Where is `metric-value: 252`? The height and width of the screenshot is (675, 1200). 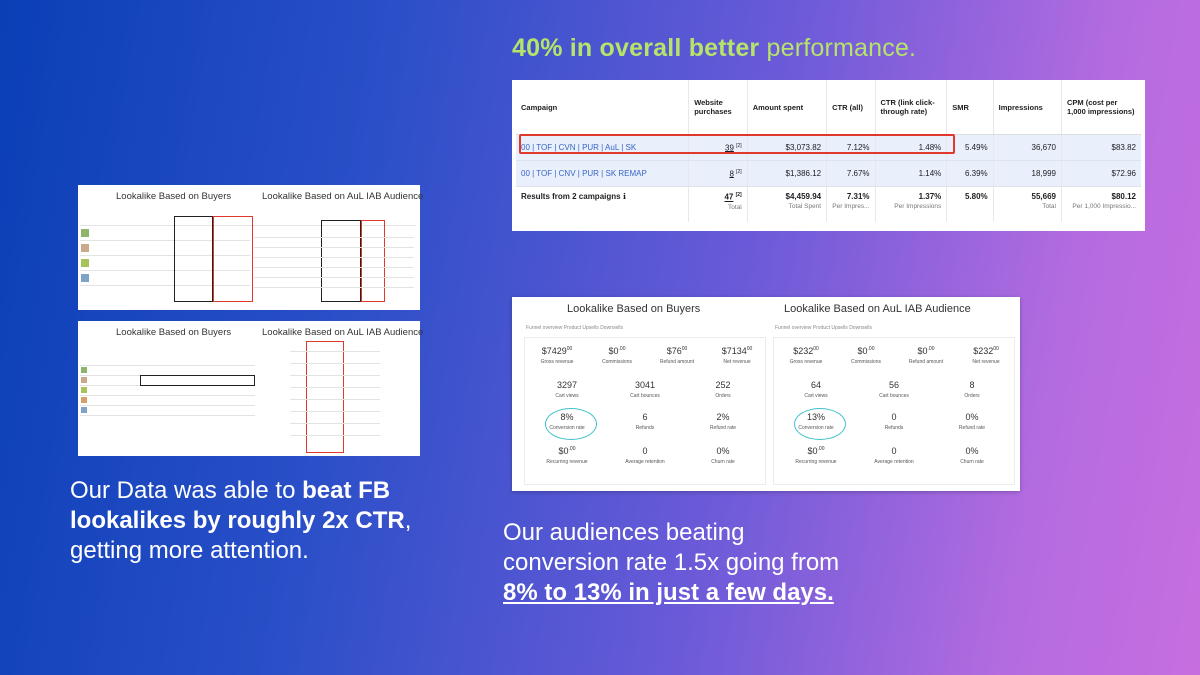
metric-value: 252 is located at coordinates (723, 385).